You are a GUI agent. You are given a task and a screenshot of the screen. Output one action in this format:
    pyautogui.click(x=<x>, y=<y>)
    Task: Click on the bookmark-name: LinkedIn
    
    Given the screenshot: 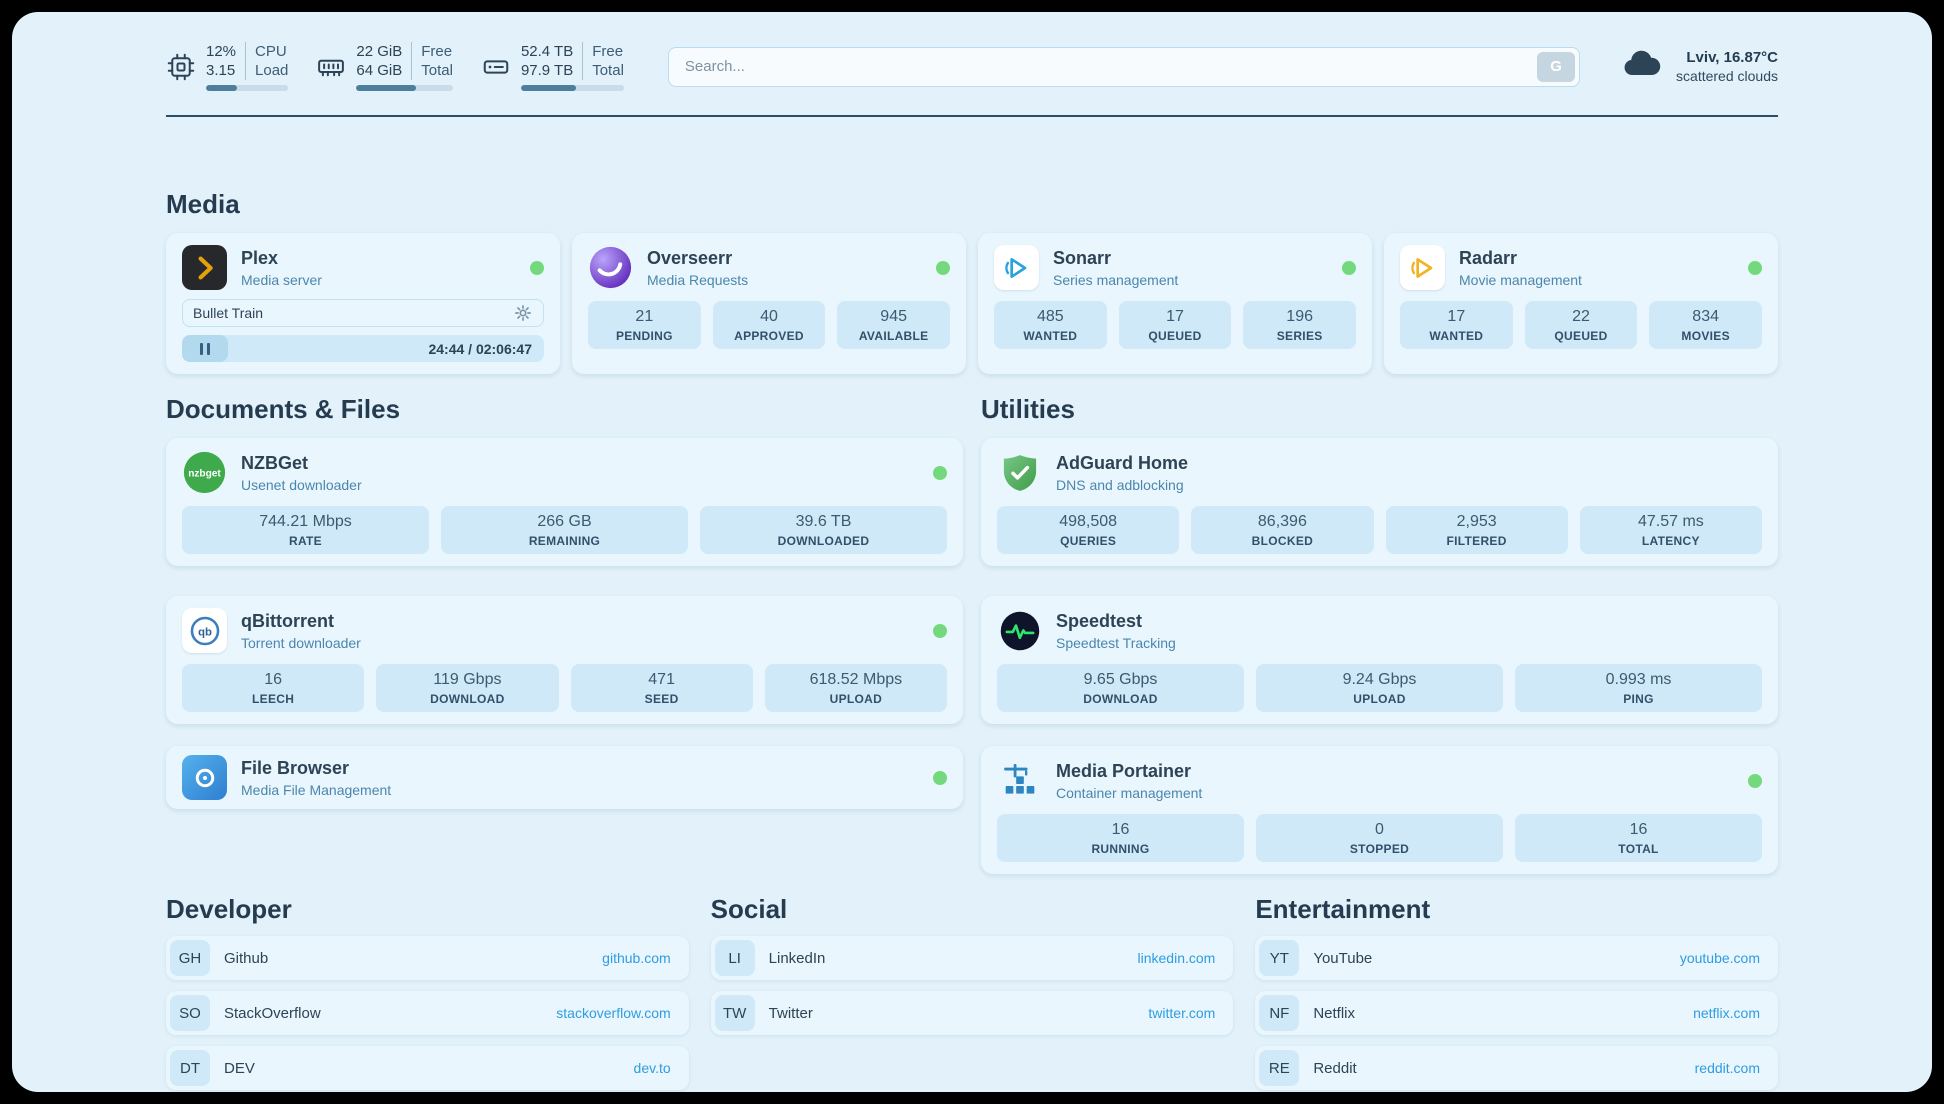 What is the action you would take?
    pyautogui.click(x=797, y=958)
    